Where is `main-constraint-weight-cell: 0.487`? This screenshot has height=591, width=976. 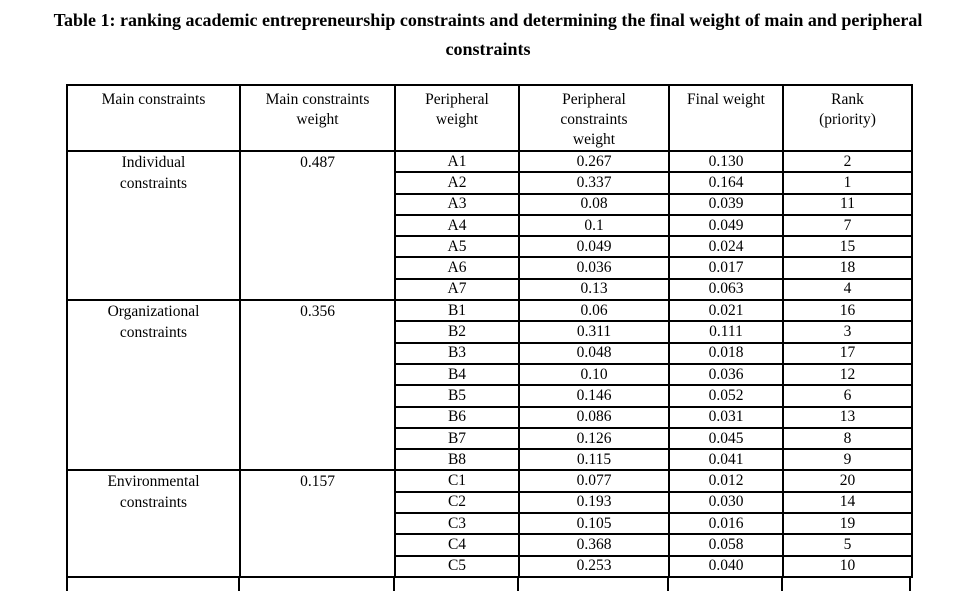 main-constraint-weight-cell: 0.487 is located at coordinates (317, 225).